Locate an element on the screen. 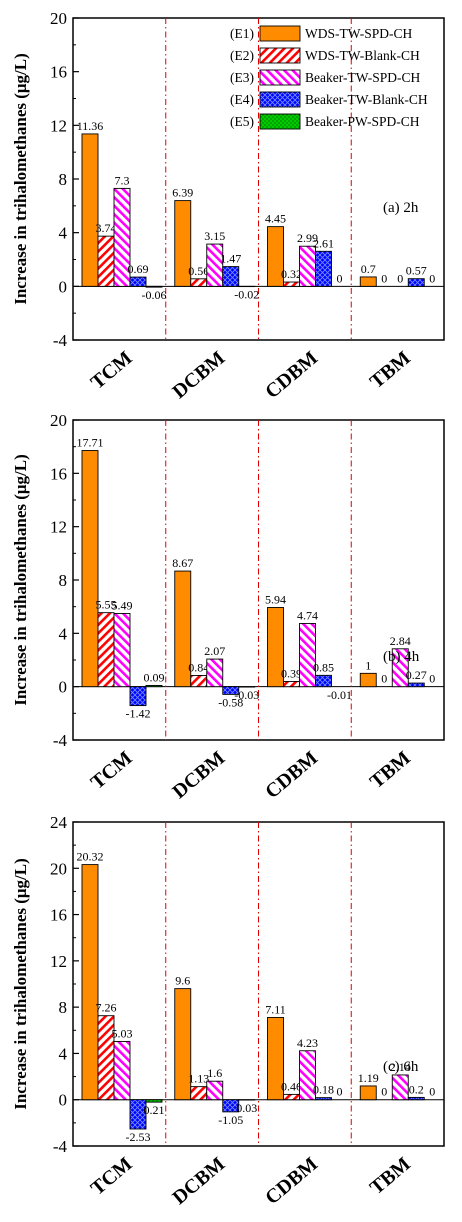 This screenshot has width=462, height=1222. y-tick-label: 0 is located at coordinates (63, 286).